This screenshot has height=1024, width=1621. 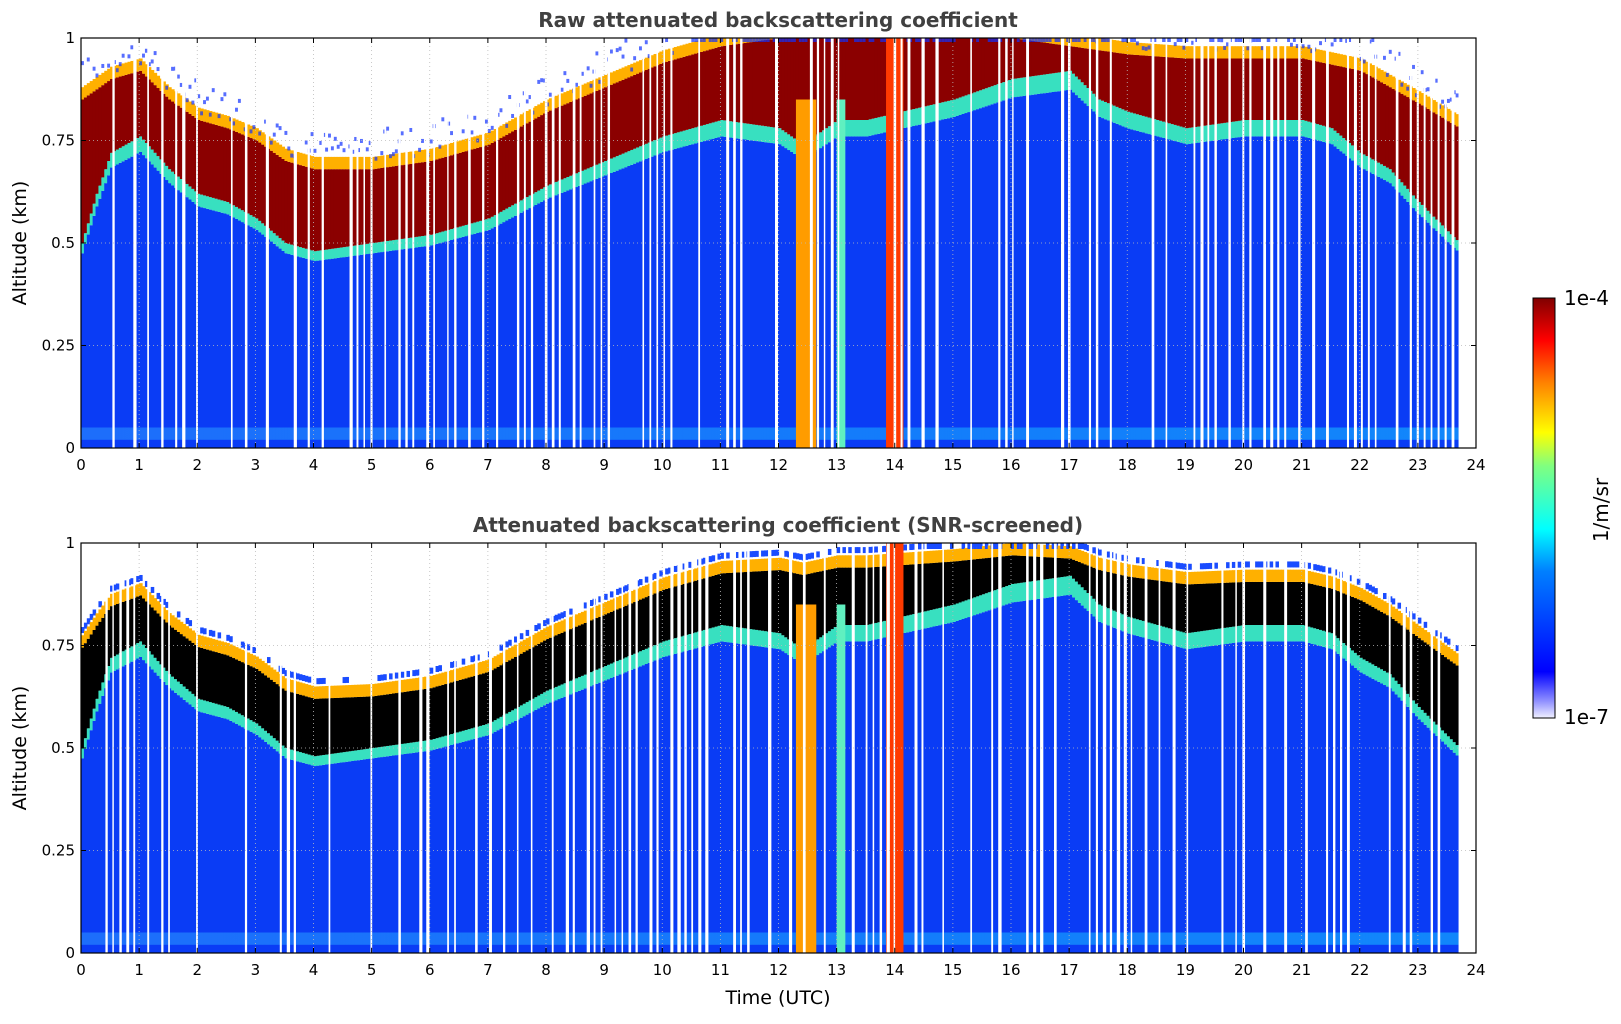 What do you see at coordinates (1544, 508) in the screenshot?
I see `colorbar` at bounding box center [1544, 508].